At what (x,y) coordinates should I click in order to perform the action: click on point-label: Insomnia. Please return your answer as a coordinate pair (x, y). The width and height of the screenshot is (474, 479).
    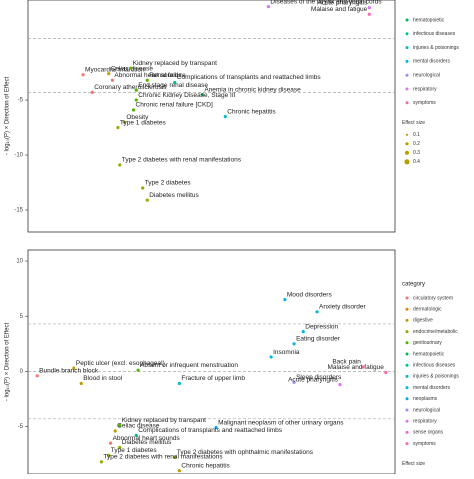
    Looking at the image, I should click on (286, 352).